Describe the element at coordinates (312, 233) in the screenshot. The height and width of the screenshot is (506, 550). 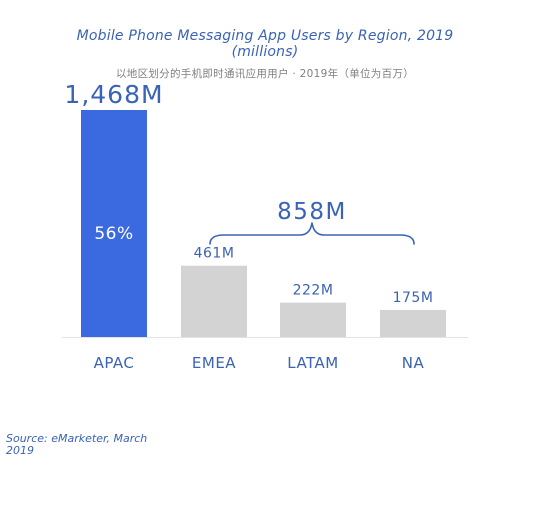
I see `group-bracket` at that location.